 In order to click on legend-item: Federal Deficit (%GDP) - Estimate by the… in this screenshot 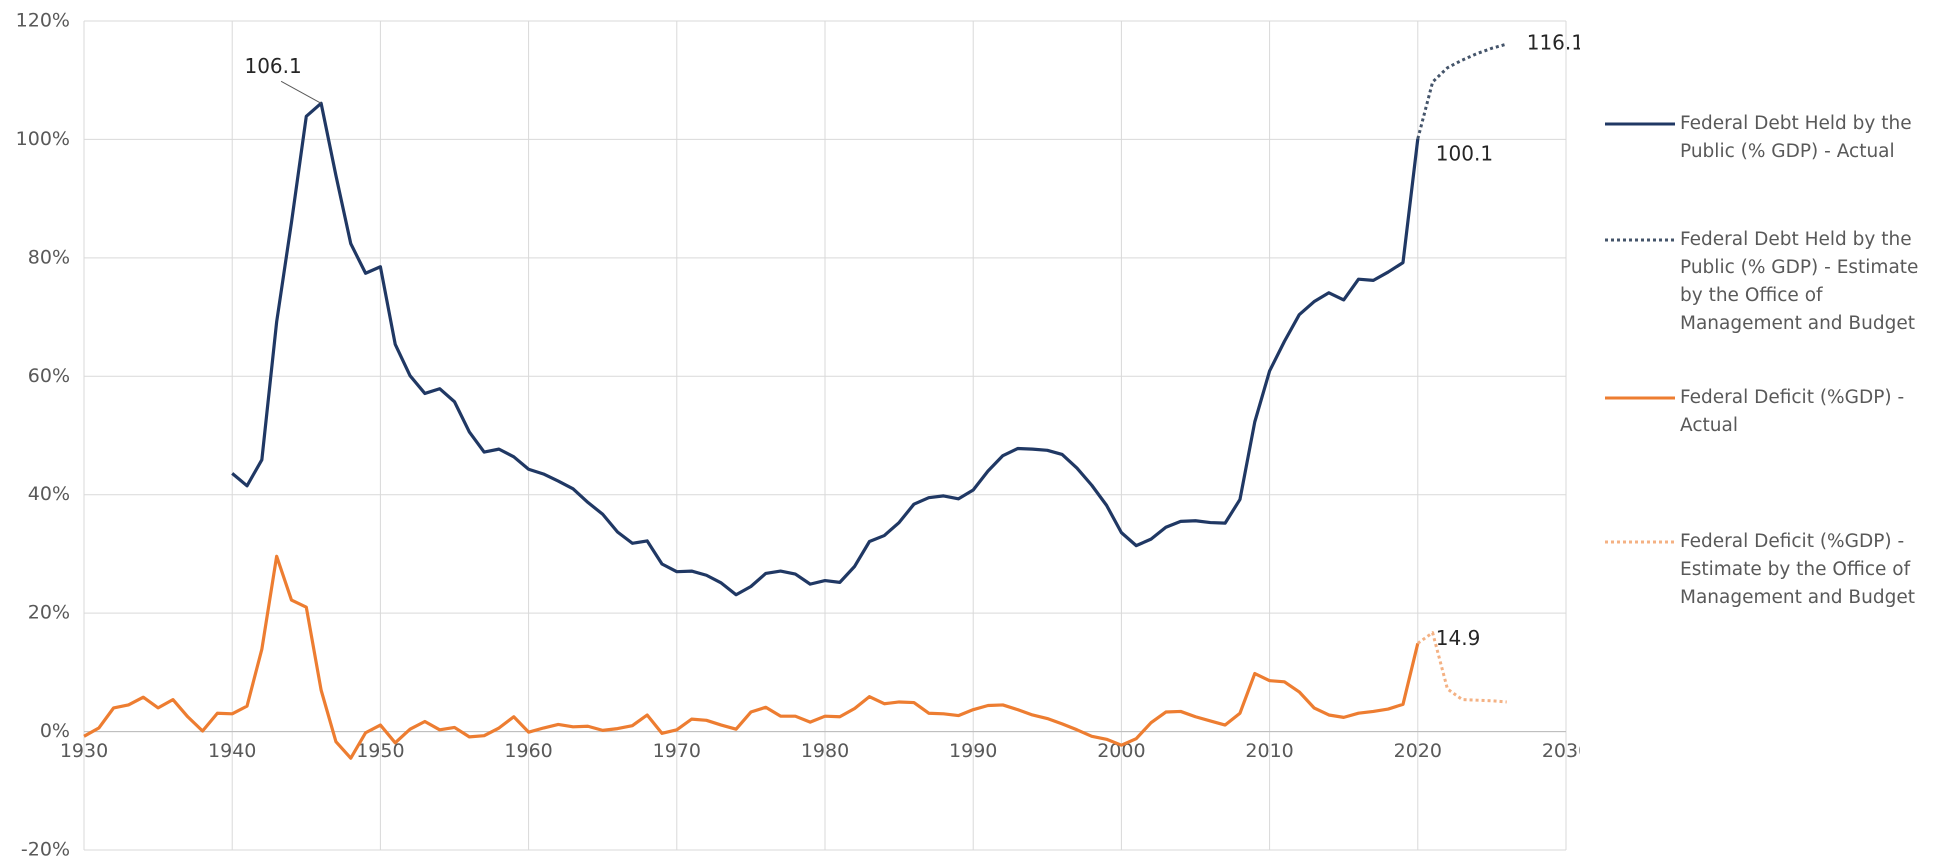, I will do `click(1767, 570)`.